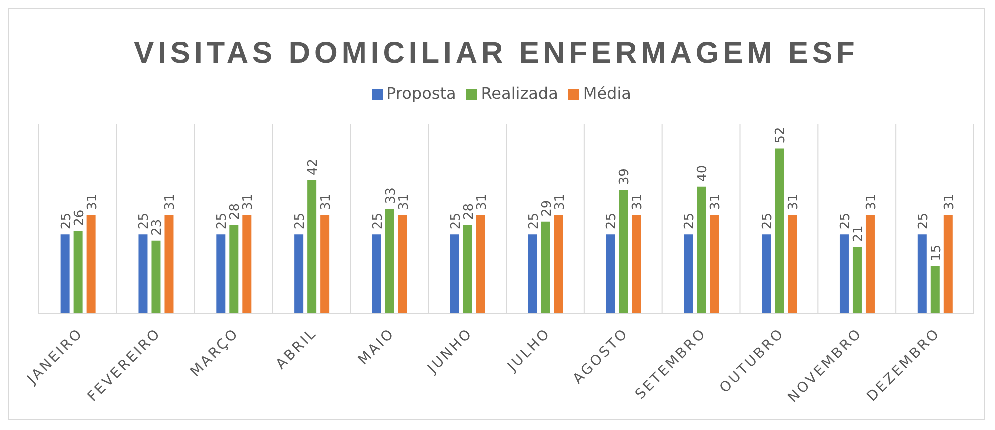 Image resolution: width=995 pixels, height=430 pixels. I want to click on legend-label: Média, so click(607, 93).